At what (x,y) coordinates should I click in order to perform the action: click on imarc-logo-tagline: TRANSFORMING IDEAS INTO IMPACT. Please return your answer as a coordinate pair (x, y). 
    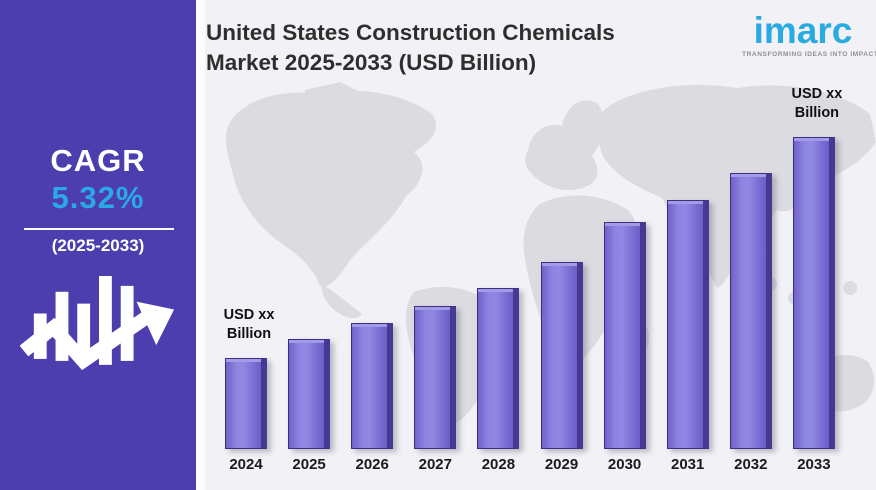
    Looking at the image, I should click on (809, 54).